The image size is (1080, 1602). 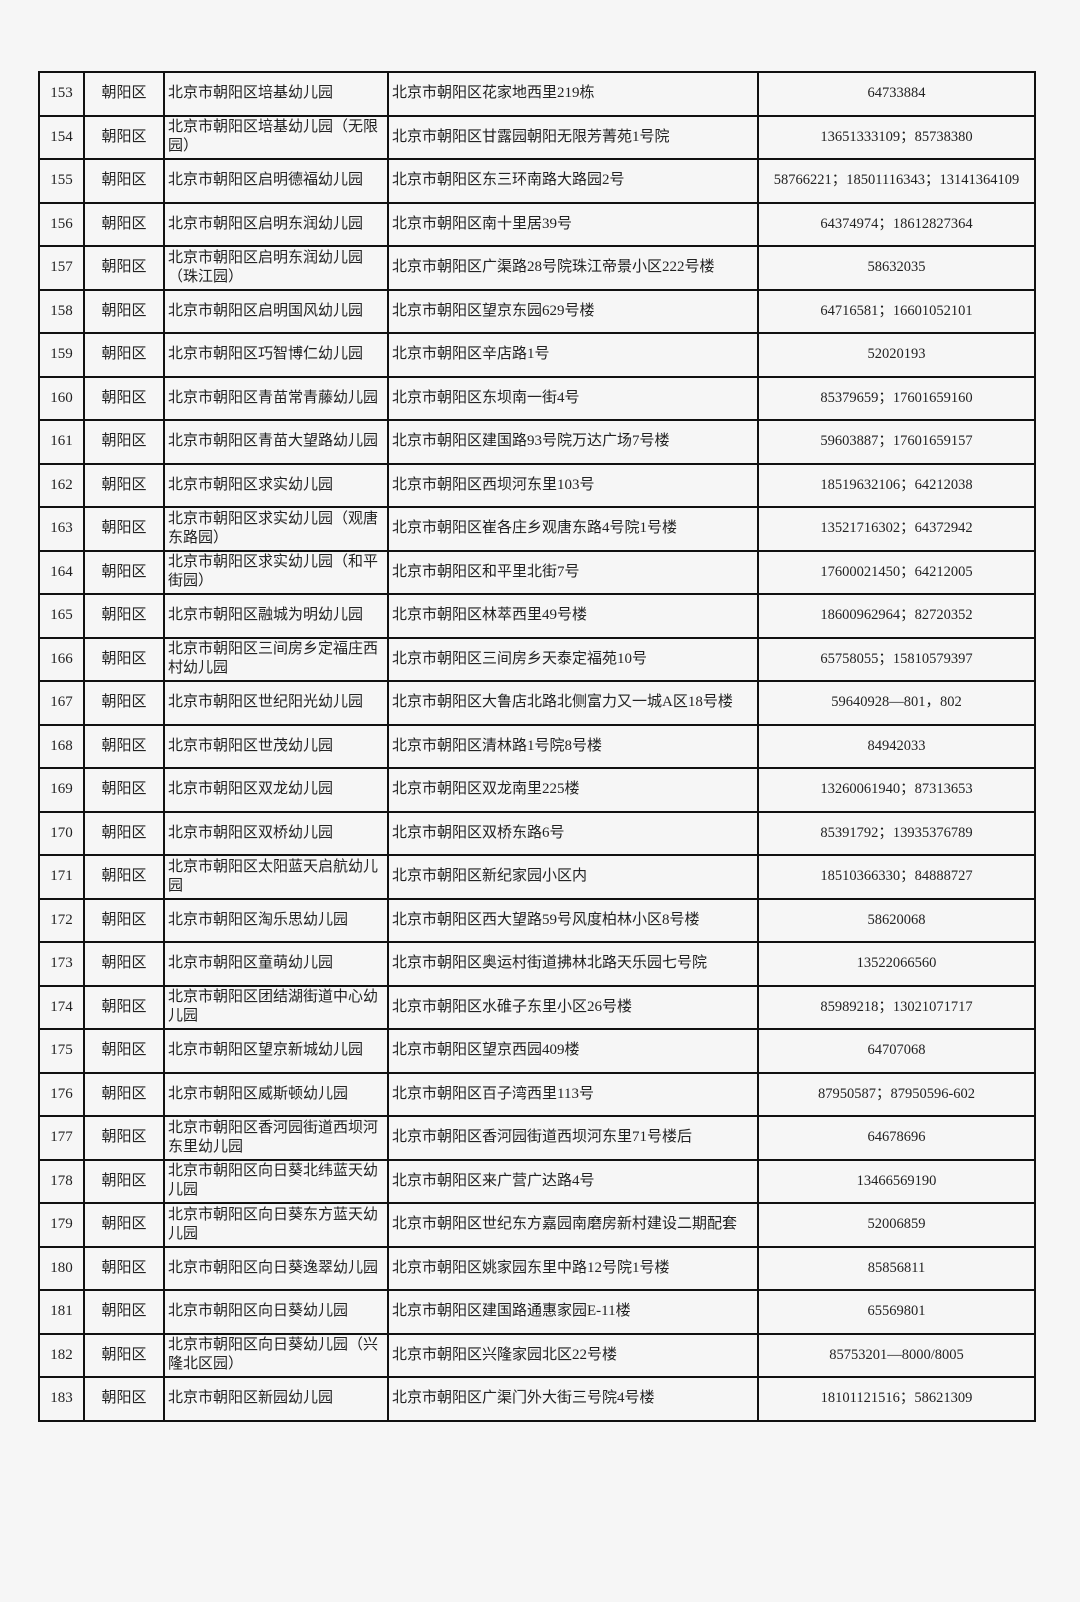 What do you see at coordinates (61, 181) in the screenshot?
I see `row-number: 155` at bounding box center [61, 181].